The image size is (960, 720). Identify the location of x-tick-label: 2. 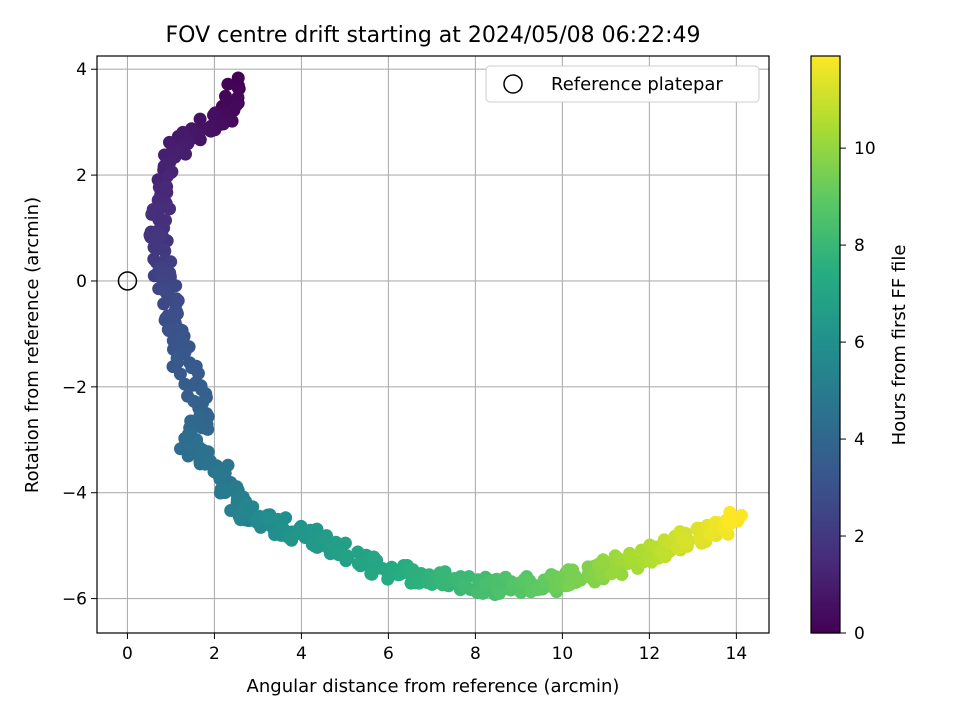
(214, 654).